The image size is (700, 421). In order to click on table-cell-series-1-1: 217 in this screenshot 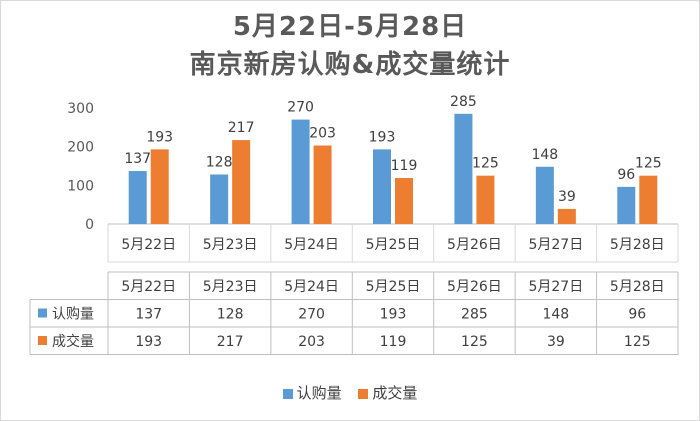, I will do `click(230, 342)`.